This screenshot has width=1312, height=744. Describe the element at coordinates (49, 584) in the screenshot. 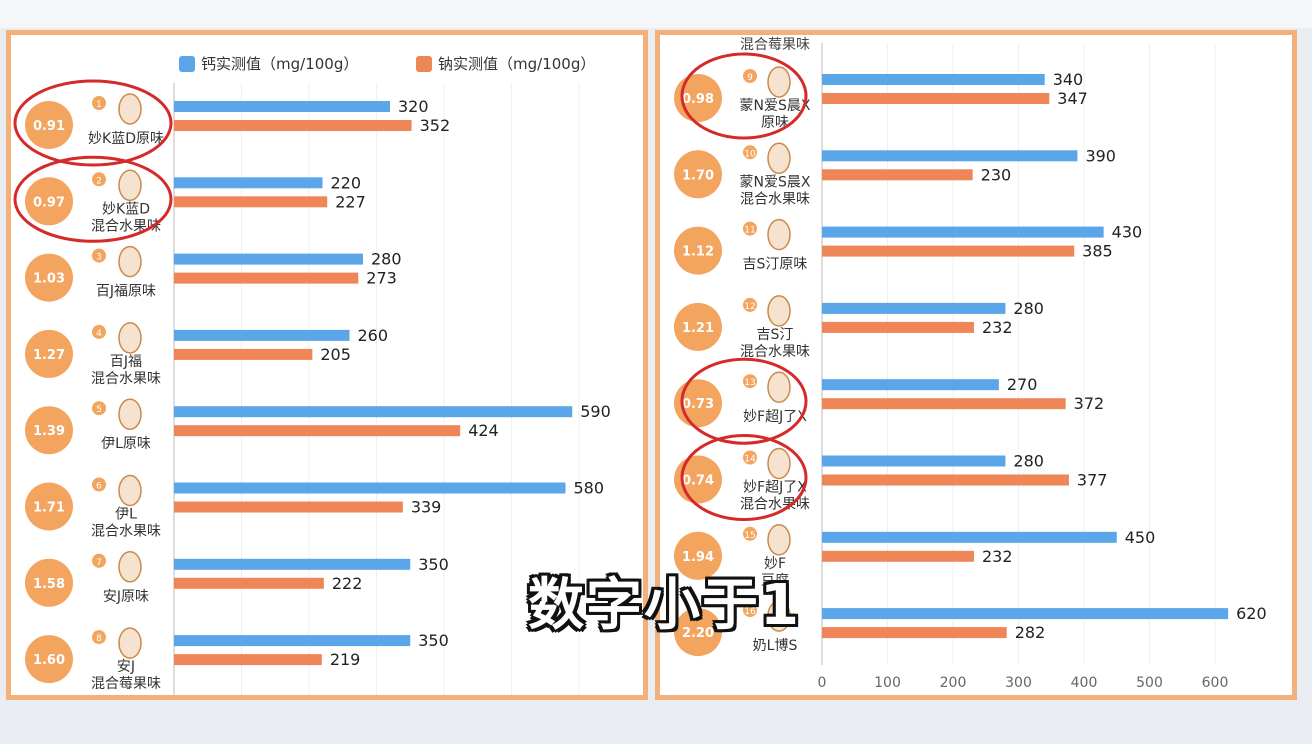

I see `badge-value: 1.58` at that location.